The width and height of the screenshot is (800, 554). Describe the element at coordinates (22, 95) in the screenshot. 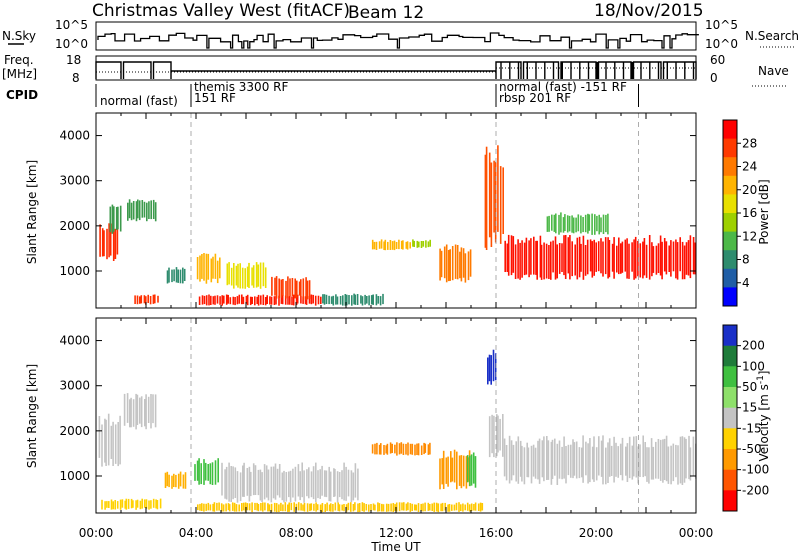

I see `cpid-label: CPID` at that location.